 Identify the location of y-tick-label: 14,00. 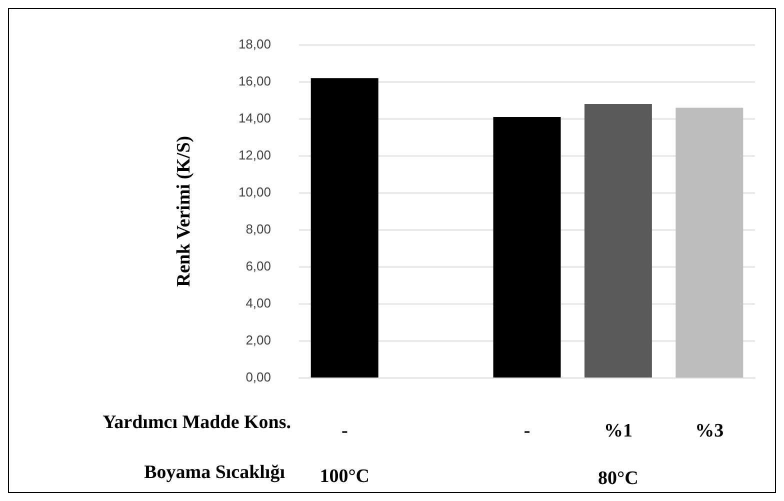
(254, 118).